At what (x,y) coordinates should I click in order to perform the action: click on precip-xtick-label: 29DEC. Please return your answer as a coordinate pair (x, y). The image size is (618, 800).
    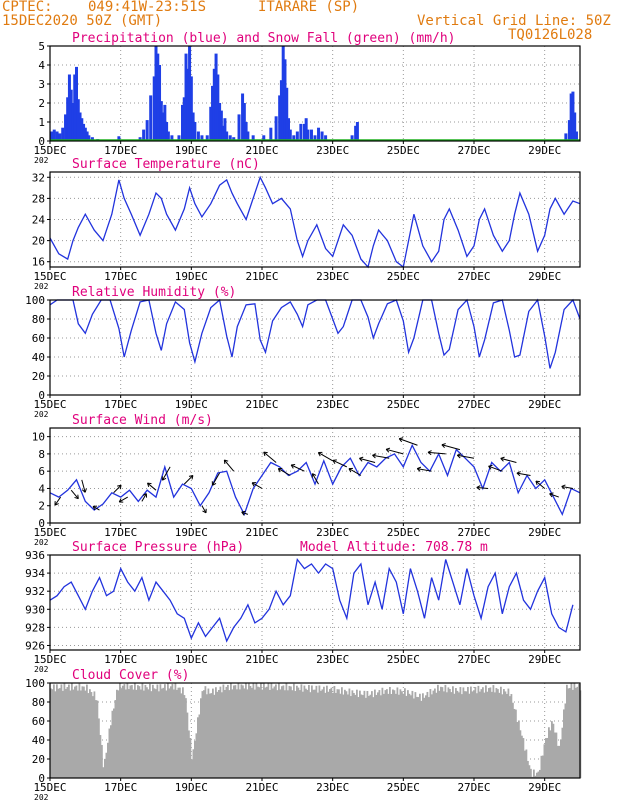
    Looking at the image, I should click on (544, 150).